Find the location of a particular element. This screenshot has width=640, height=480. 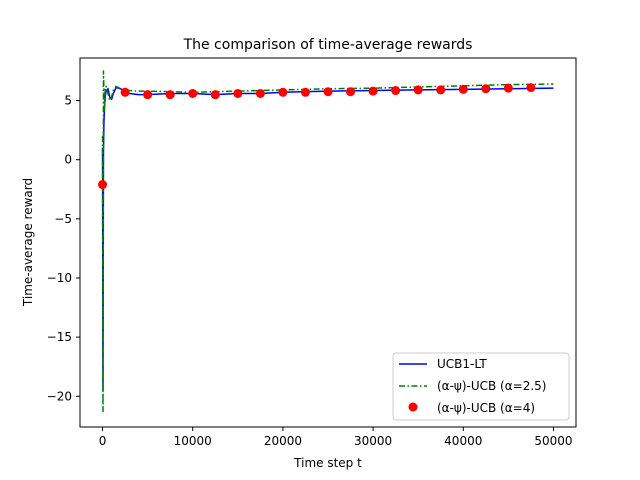

y-tick-label: −10 is located at coordinates (59, 278).